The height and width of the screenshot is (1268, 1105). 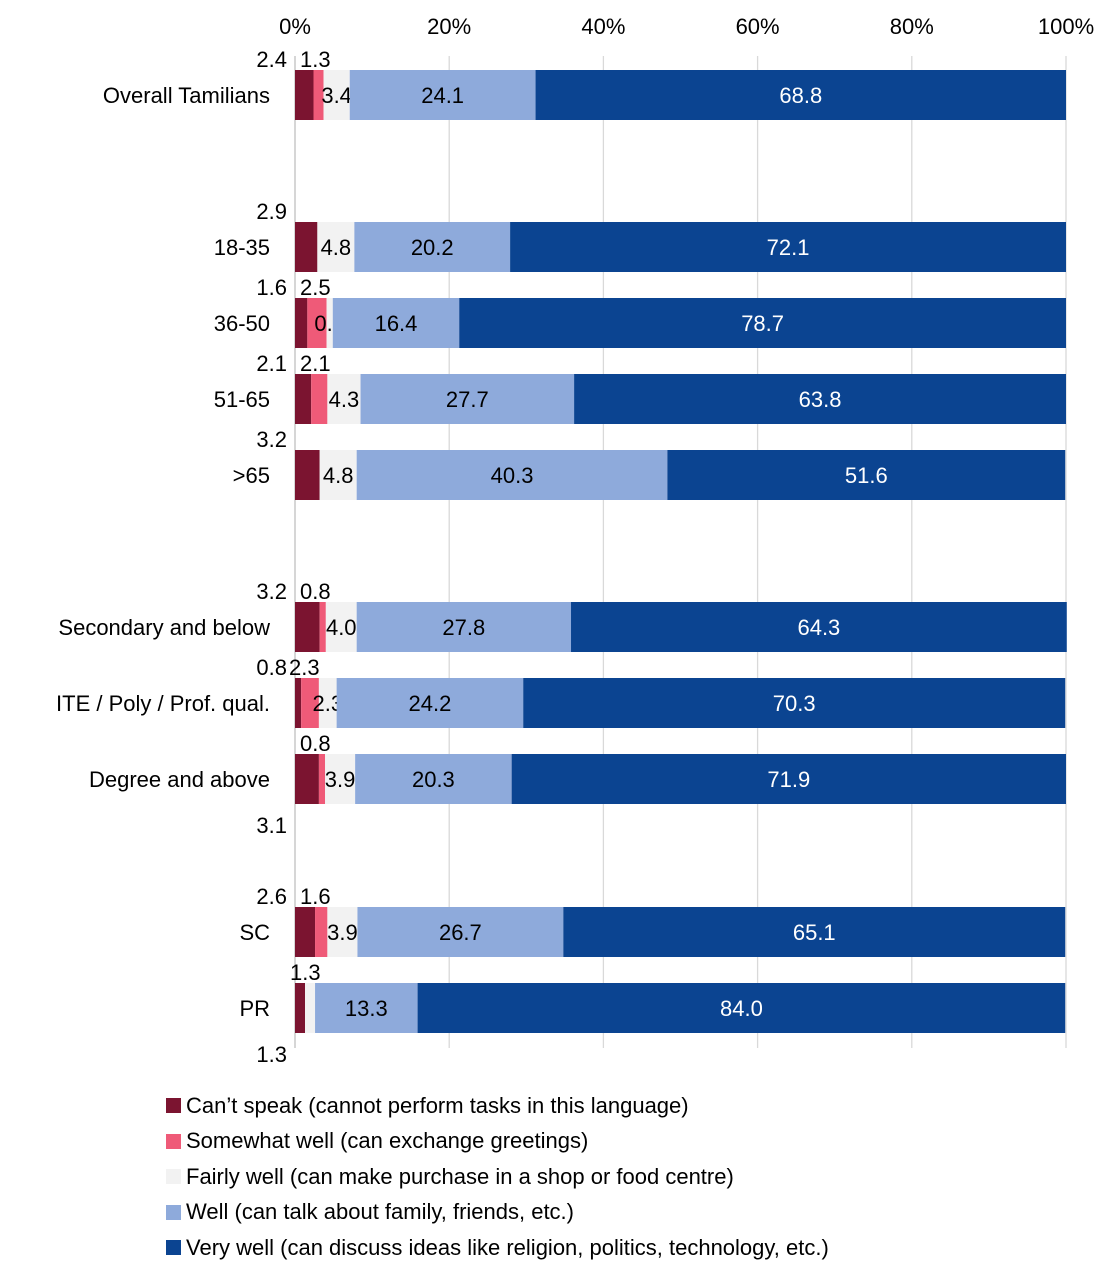 I want to click on data-label: 51.6, so click(x=866, y=475).